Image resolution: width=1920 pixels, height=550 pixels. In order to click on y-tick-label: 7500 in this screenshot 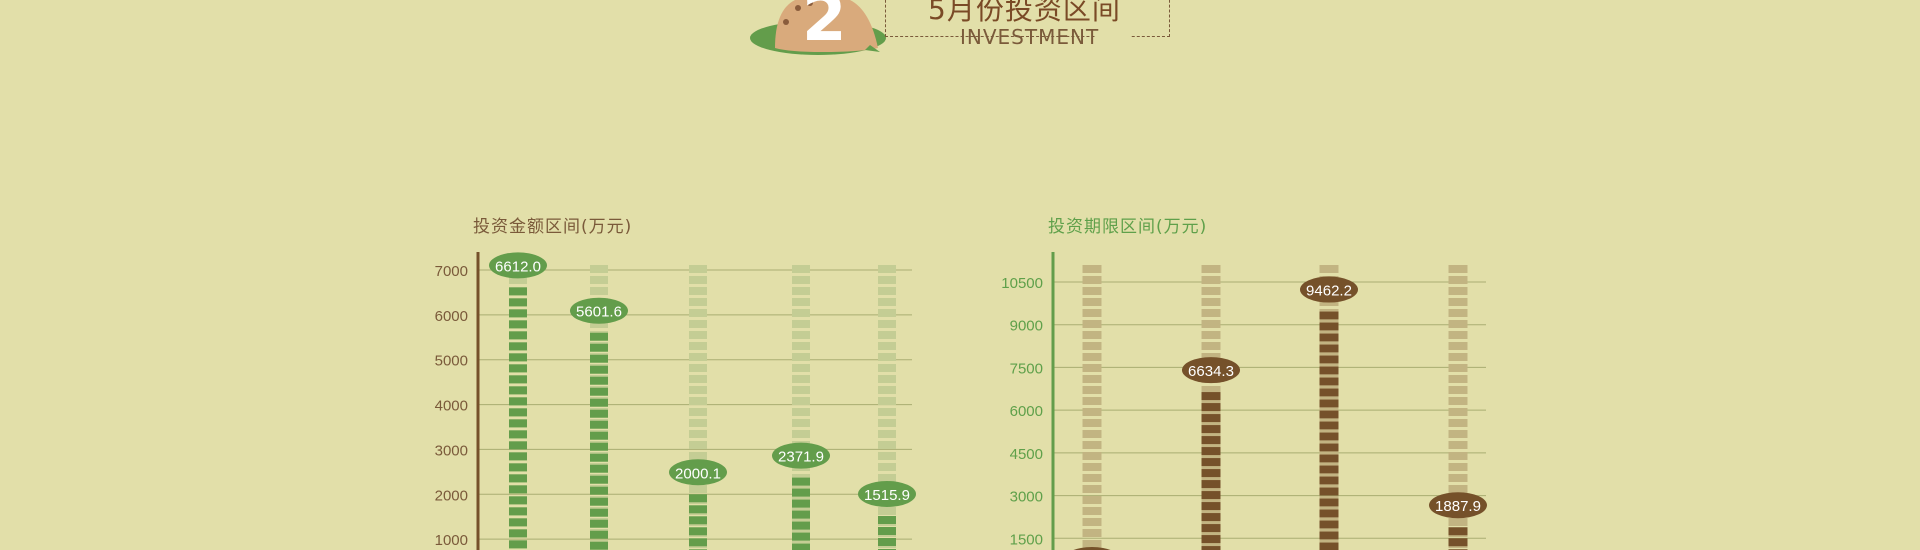, I will do `click(1026, 368)`.